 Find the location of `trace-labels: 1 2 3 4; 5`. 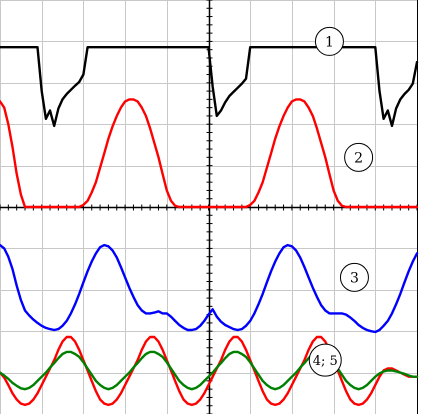

trace-labels: 1 2 3 4; 5 is located at coordinates (341, 201).